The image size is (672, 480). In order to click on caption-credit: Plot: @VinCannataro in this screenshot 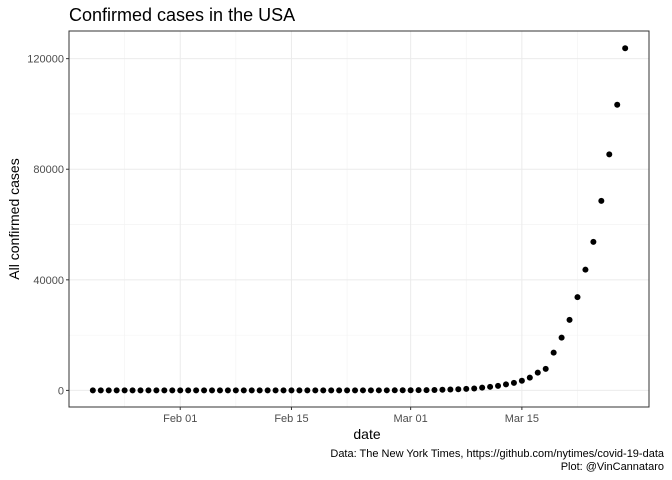, I will do `click(612, 467)`.